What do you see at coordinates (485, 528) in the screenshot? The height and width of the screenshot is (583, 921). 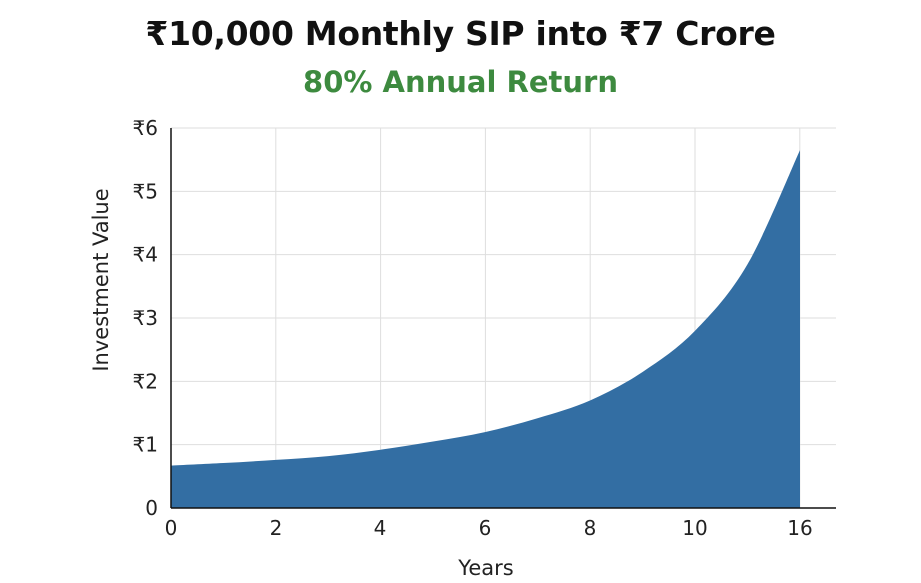 I see `x-tick-label: 6` at bounding box center [485, 528].